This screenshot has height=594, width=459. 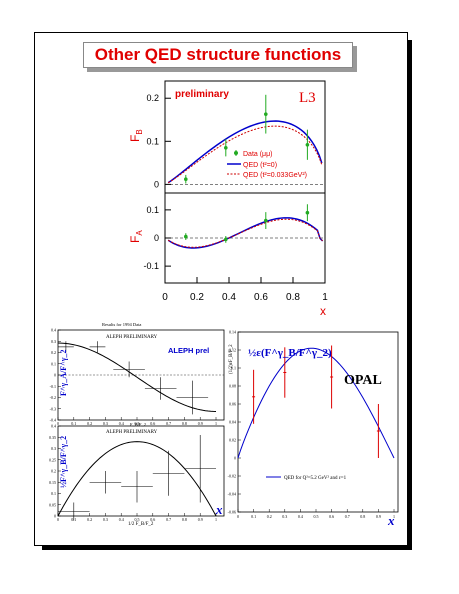 I want to click on aleph-fa-ylabel: F^γ_A/F^γ_2, so click(x=63, y=372).